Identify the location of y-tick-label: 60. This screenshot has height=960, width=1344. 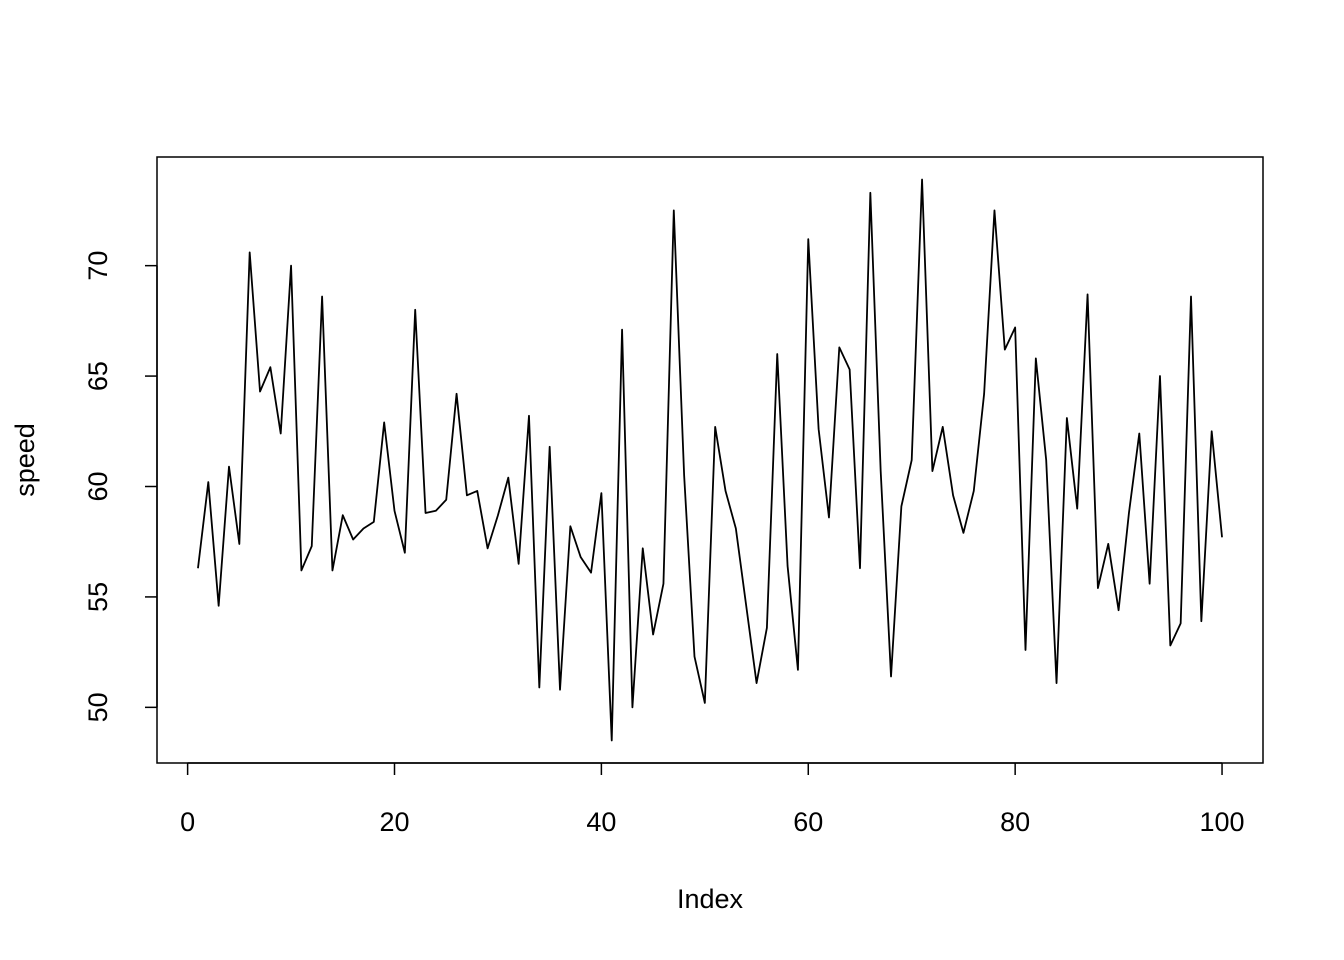
(98, 486).